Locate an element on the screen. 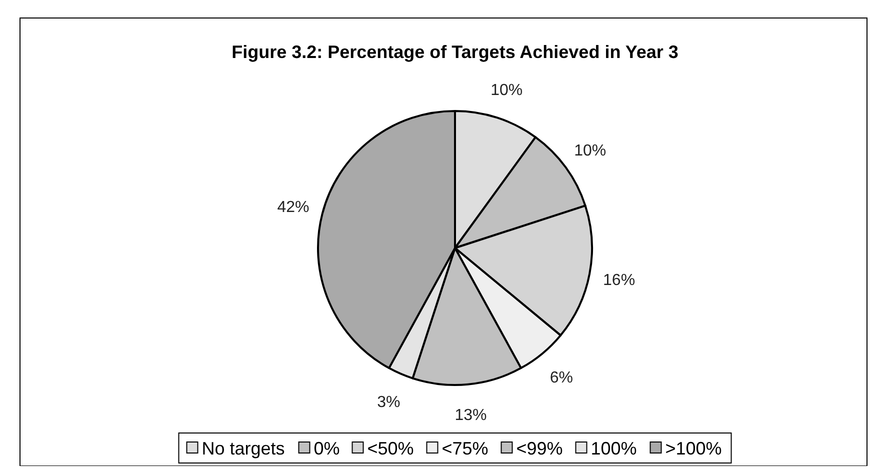  legend-label: <50% is located at coordinates (390, 448).